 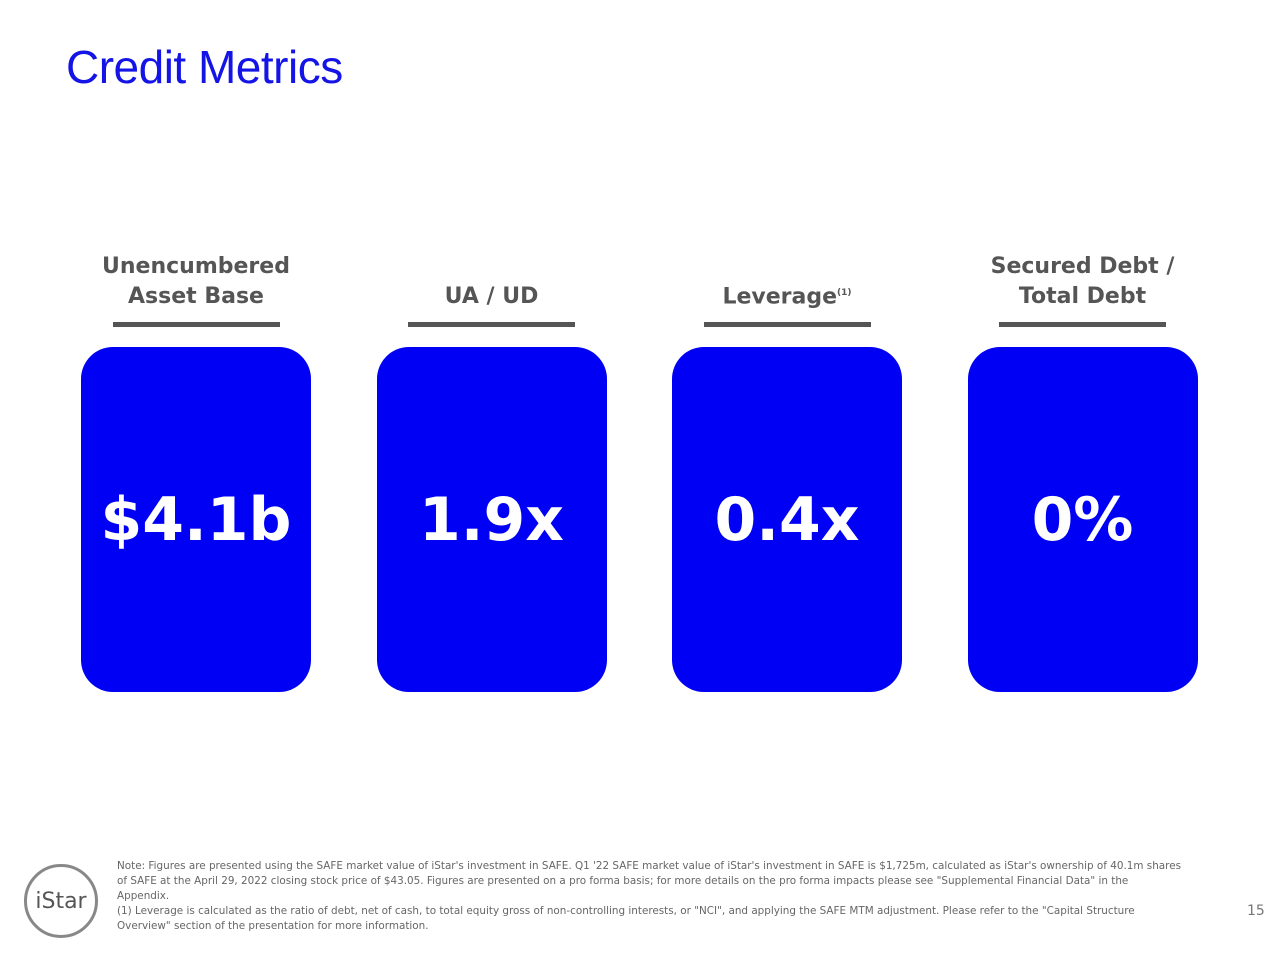 I want to click on metric-label: Secured Debt / Total Debt, so click(x=1083, y=282).